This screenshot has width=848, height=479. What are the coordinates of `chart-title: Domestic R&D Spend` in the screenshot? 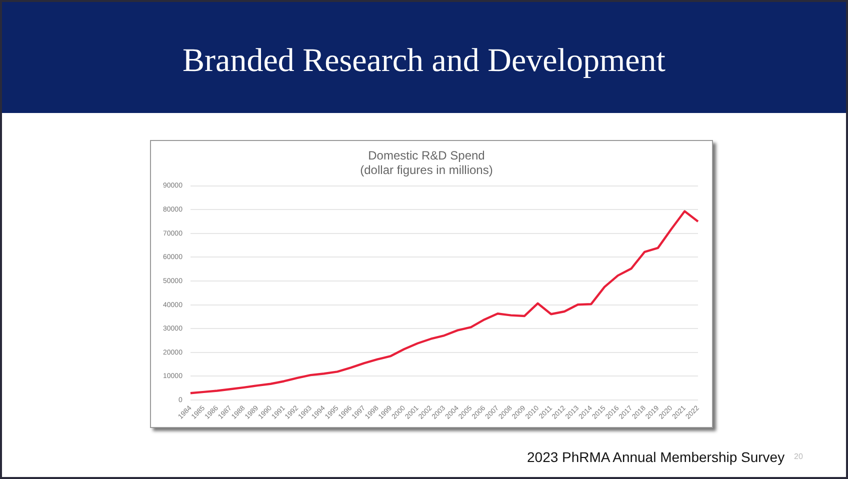 It's located at (426, 155).